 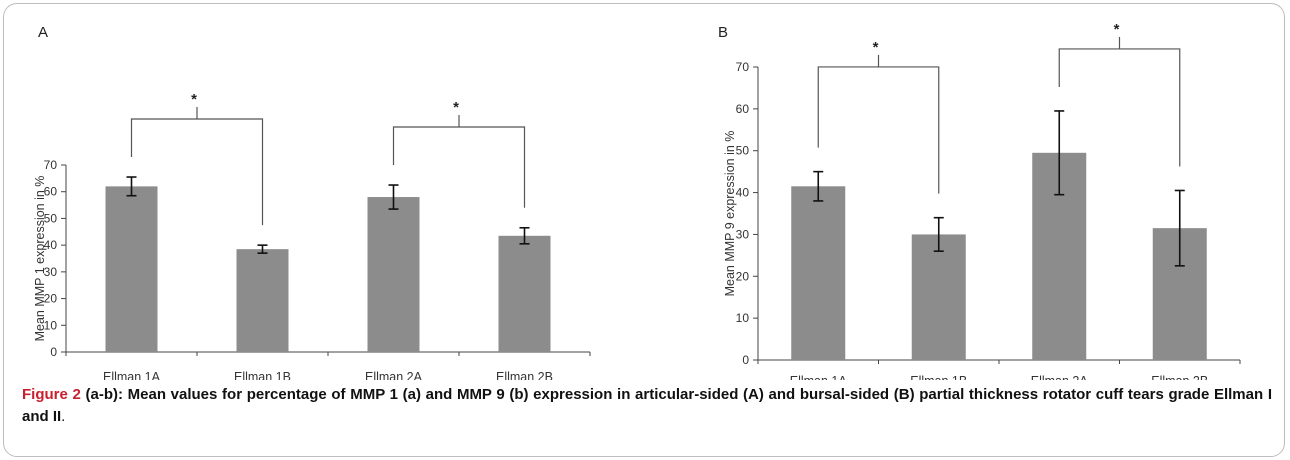 I want to click on panel-b-y-tick-label: 70, so click(x=743, y=67).